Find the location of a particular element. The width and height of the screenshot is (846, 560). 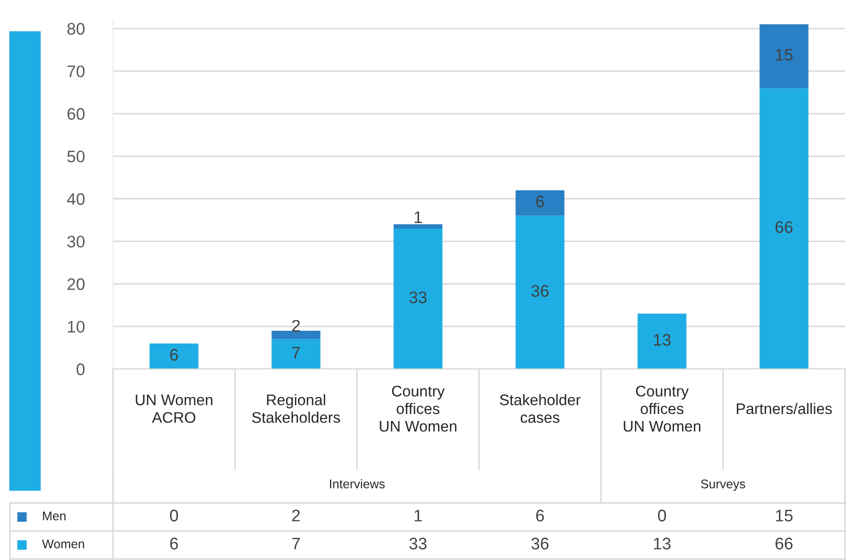

text: 15 is located at coordinates (784, 55).